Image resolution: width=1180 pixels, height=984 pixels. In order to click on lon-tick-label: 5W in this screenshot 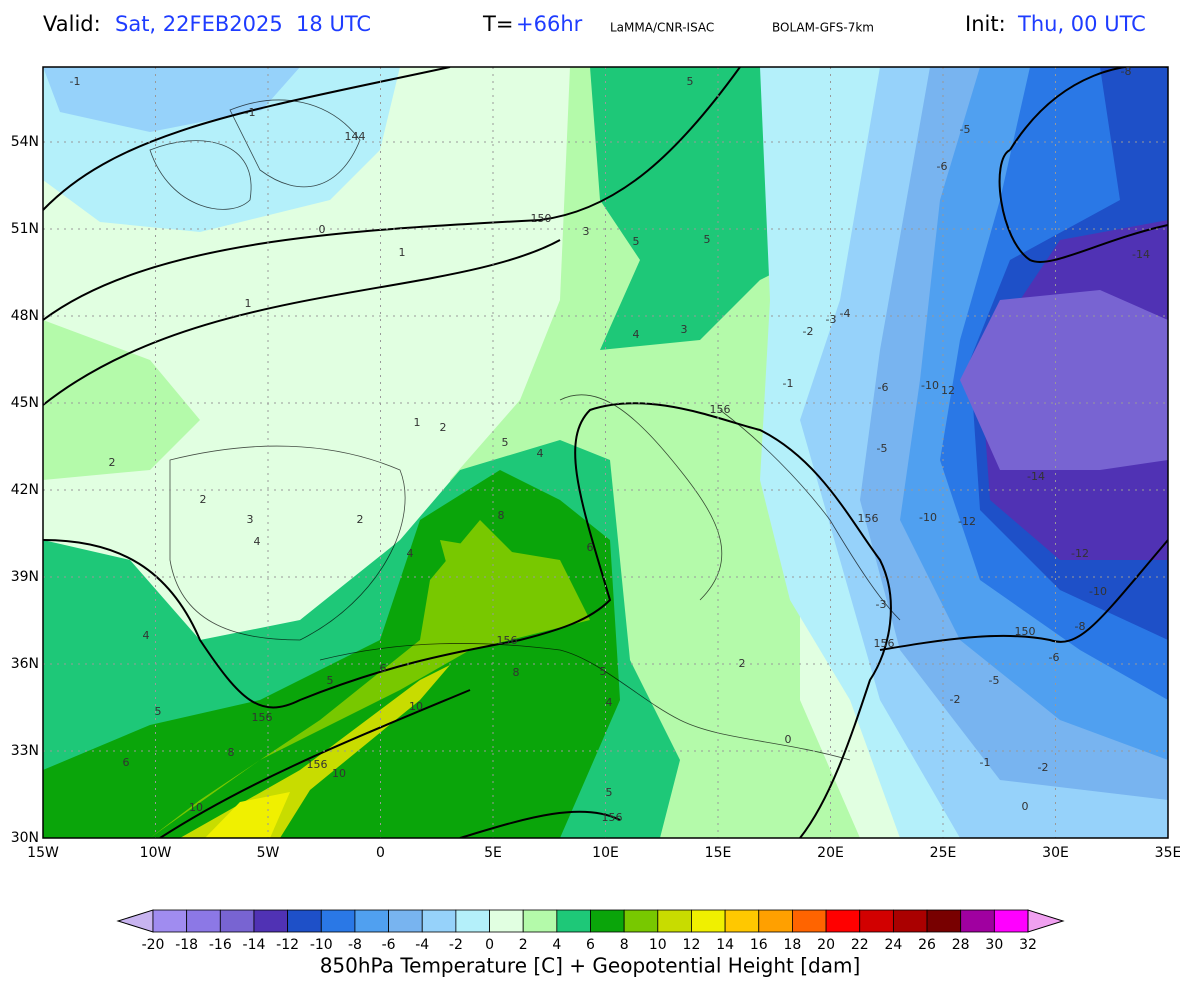, I will do `click(268, 853)`.